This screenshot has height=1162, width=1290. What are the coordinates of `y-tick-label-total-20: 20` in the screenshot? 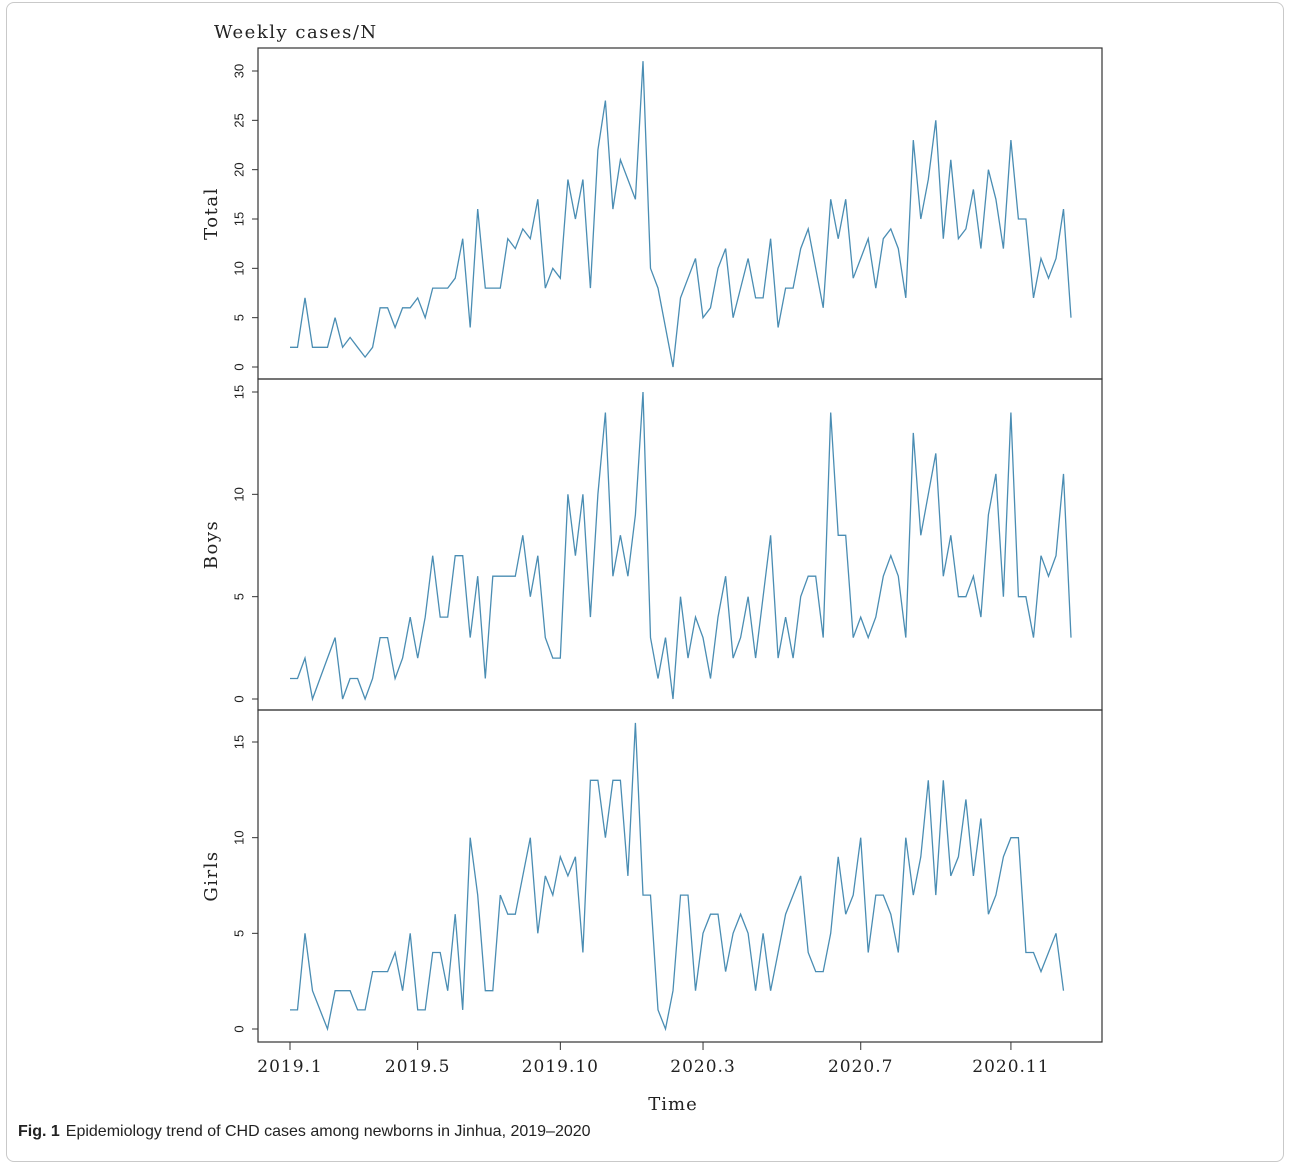 It's located at (238, 169).